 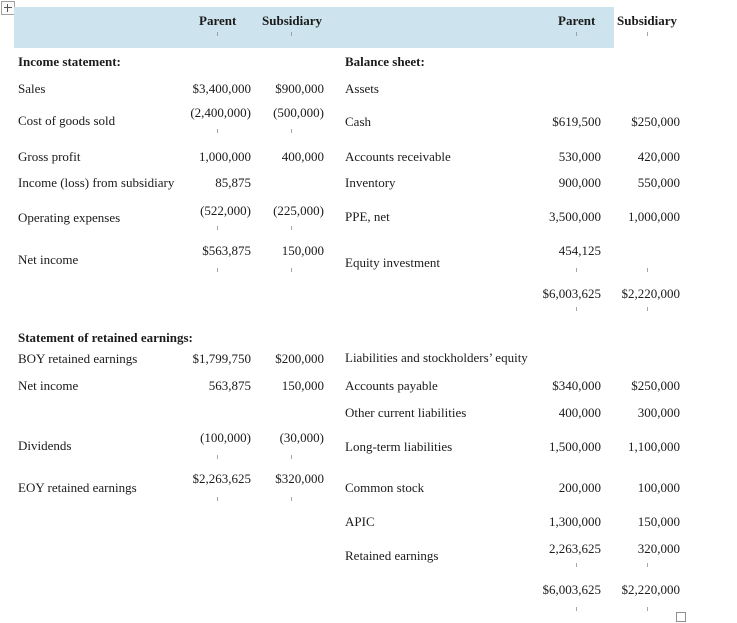 What do you see at coordinates (579, 412) in the screenshot?
I see `parent-value: 400,000` at bounding box center [579, 412].